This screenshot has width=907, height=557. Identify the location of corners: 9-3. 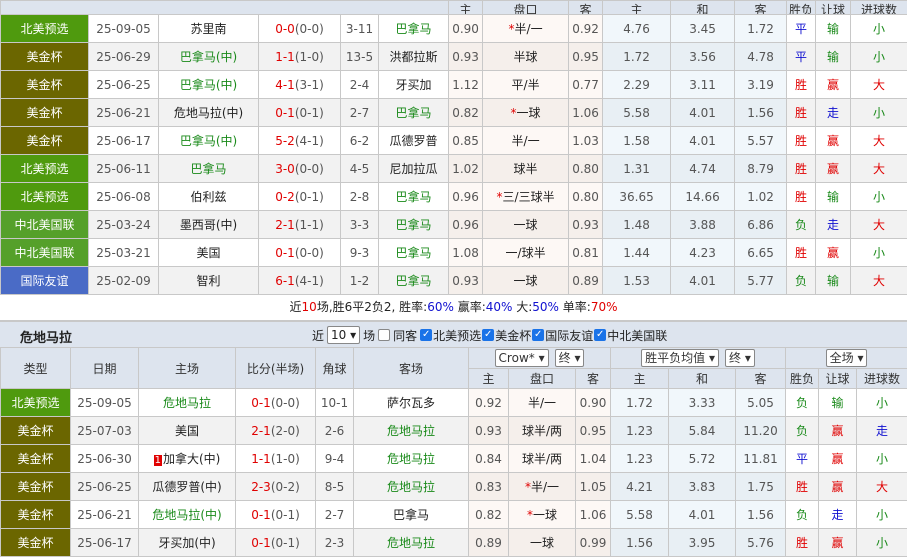
(360, 253).